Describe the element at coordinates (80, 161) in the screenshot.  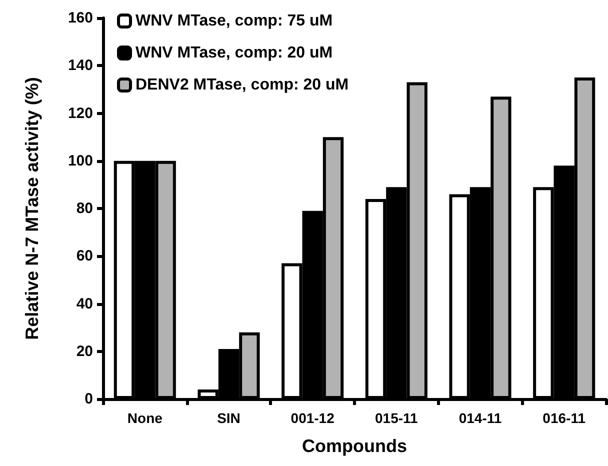
I see `y-tick-label: 100` at that location.